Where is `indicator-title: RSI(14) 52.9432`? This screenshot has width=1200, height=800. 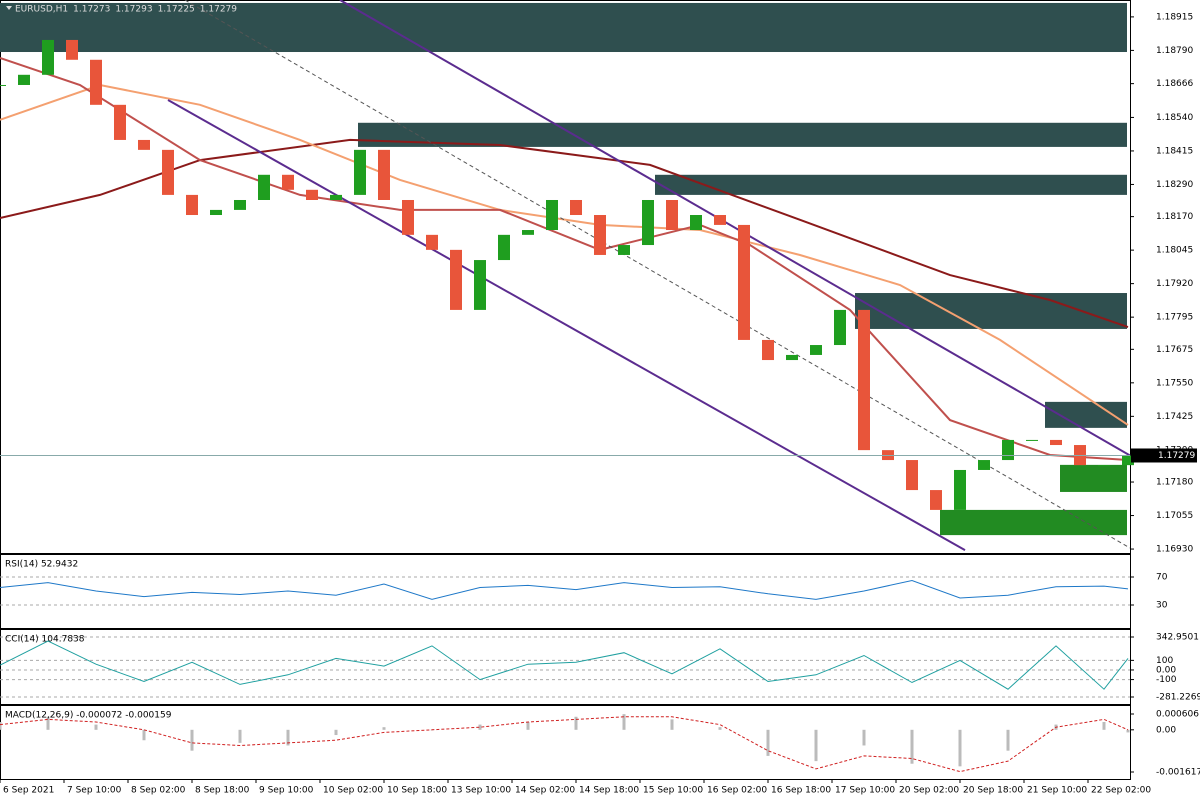 indicator-title: RSI(14) 52.9432 is located at coordinates (41, 565).